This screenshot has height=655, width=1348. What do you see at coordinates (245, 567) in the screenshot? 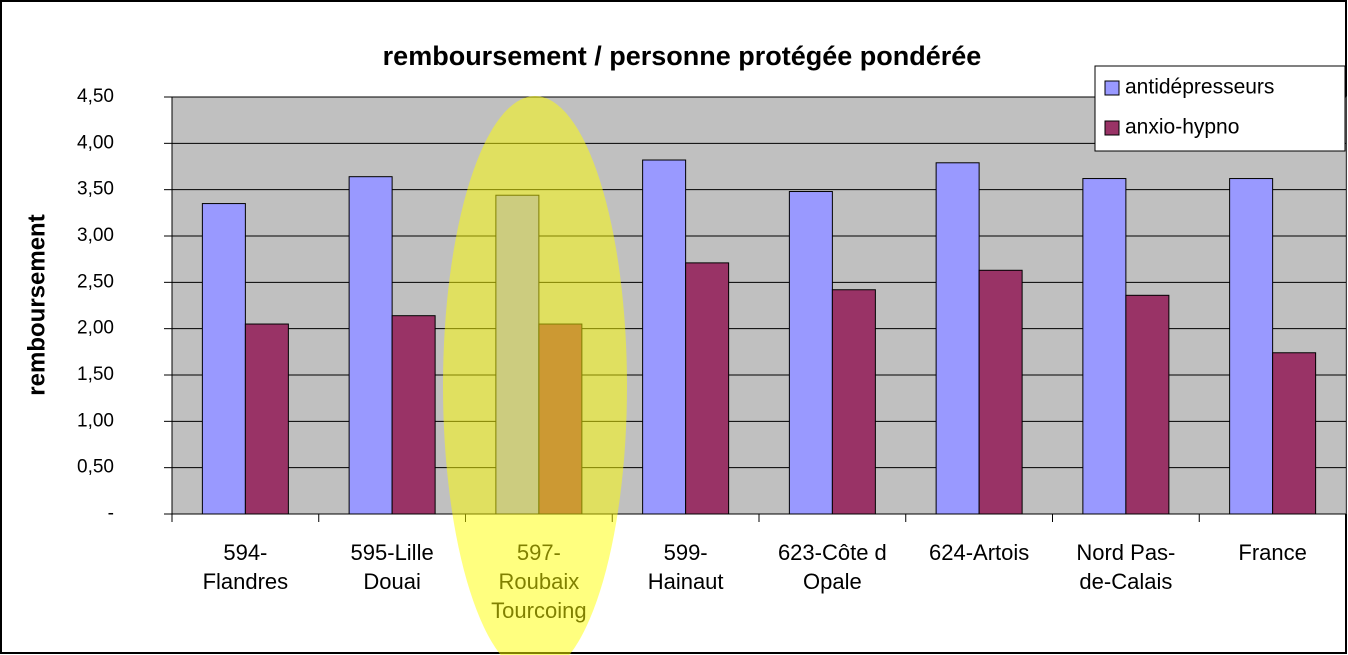
I see `x-tick-label: 594- Flandres` at bounding box center [245, 567].